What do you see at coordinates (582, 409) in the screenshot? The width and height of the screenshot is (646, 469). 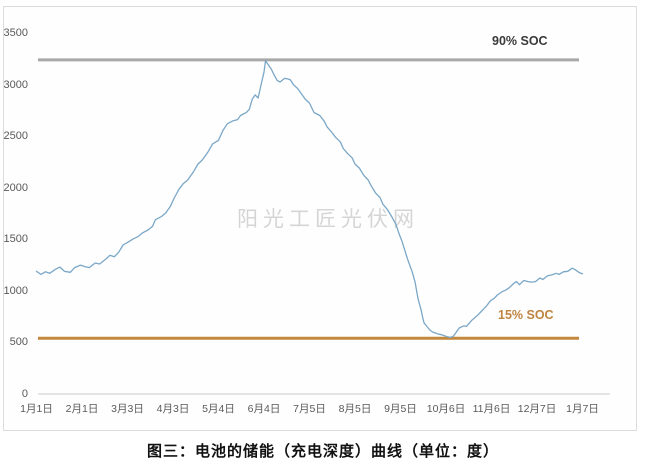 I see `x-tick-label: 1月7日` at bounding box center [582, 409].